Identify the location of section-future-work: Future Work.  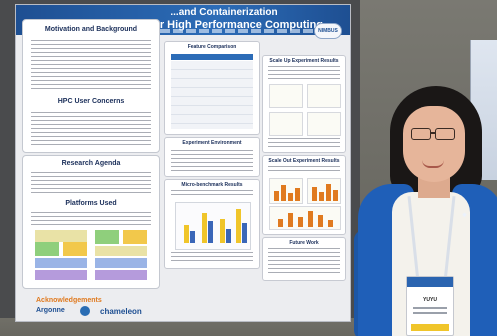
(304, 243).